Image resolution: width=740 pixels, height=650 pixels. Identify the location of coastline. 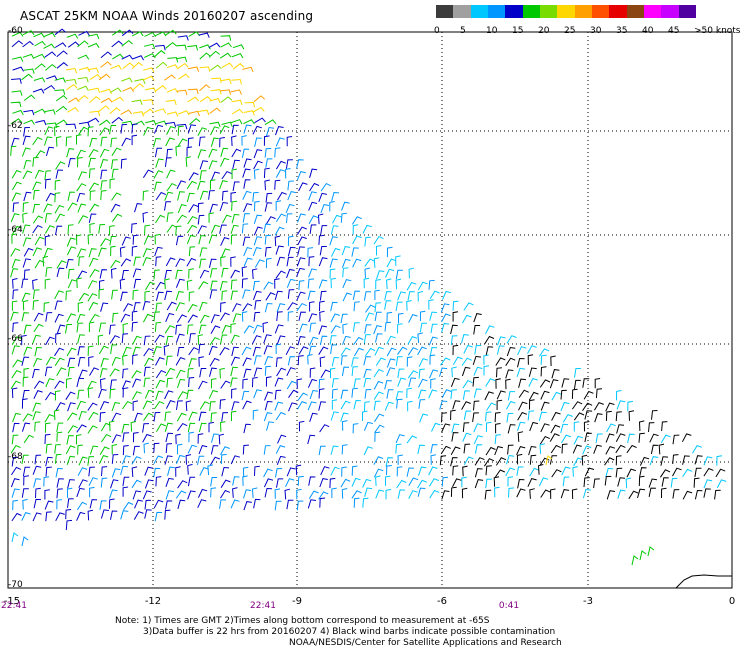
(703, 581).